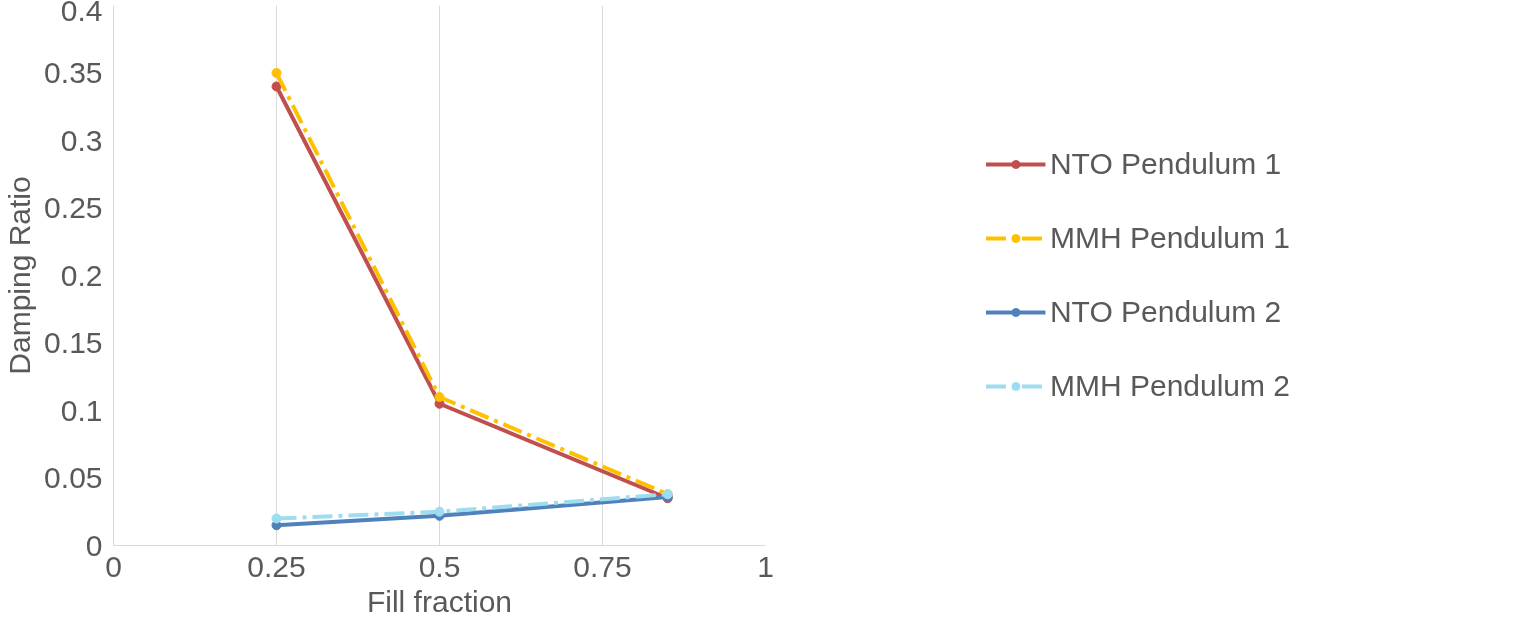 This screenshot has width=1528, height=636. What do you see at coordinates (81, 410) in the screenshot?
I see `y-tick-label: 0.1` at bounding box center [81, 410].